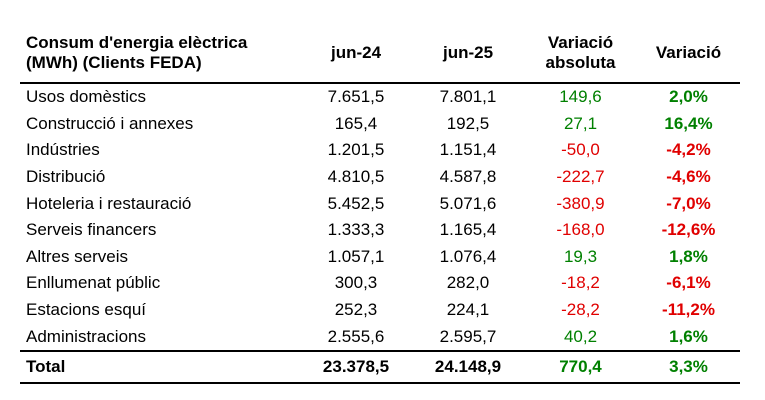  I want to click on row-jun25: 7.801,1, so click(468, 97).